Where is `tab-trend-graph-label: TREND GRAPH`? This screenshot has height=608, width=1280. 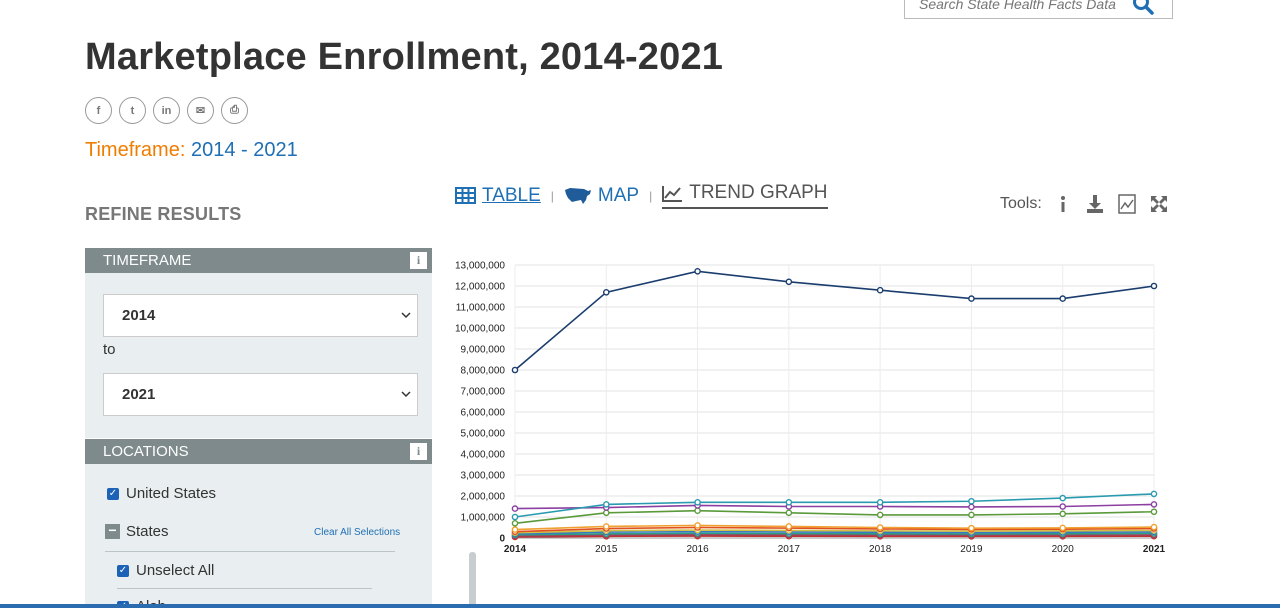
tab-trend-graph-label: TREND GRAPH is located at coordinates (758, 192).